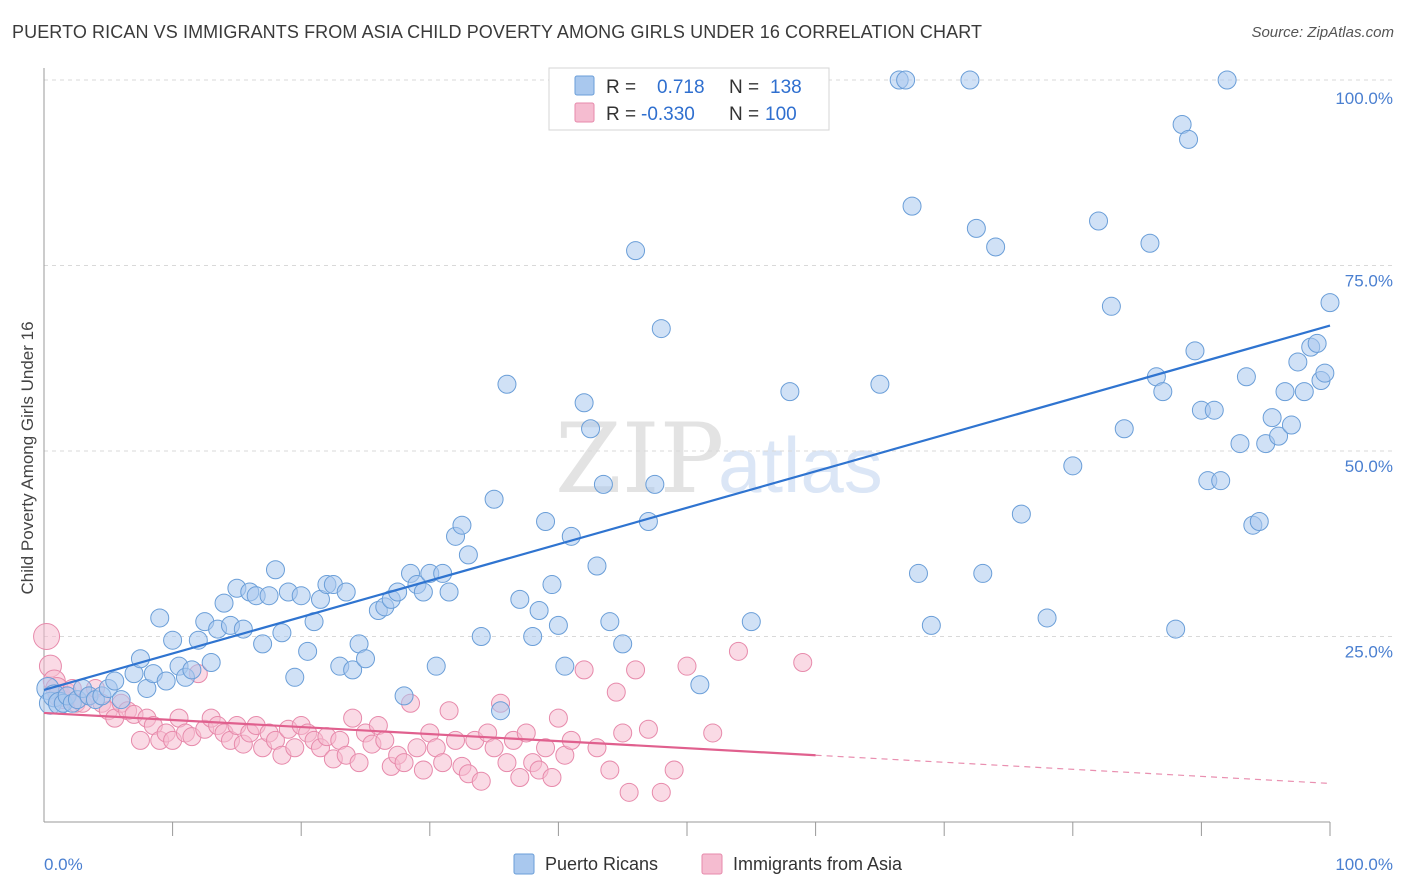 The image size is (1406, 892). Describe the element at coordinates (786, 87) in the screenshot. I see `legend-n-value-1: 138` at that location.